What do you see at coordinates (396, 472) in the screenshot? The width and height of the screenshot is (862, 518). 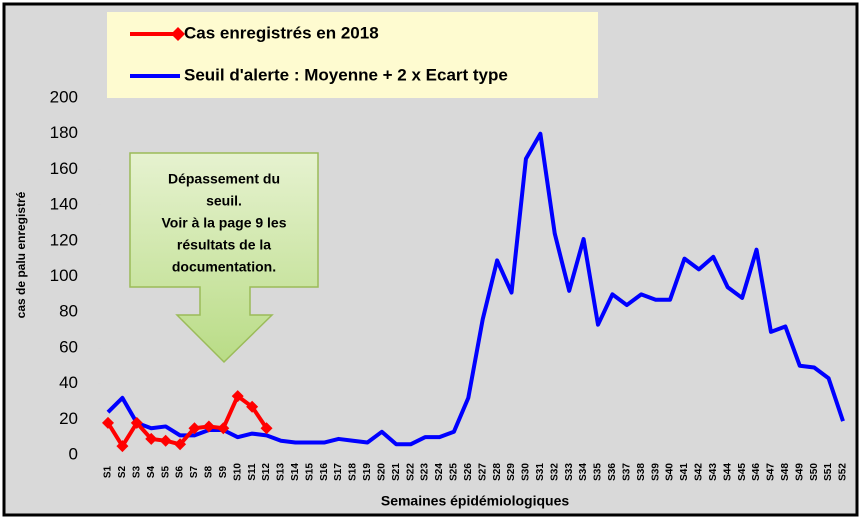 I see `x-tick-label: S21` at bounding box center [396, 472].